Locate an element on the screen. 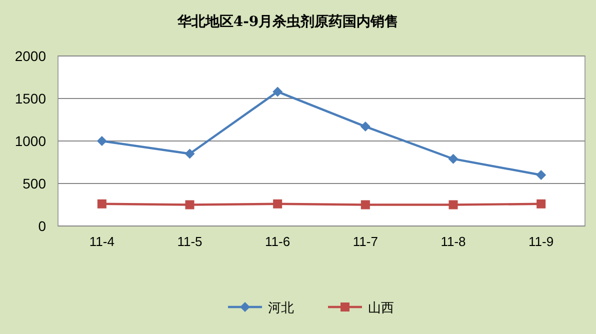  y-tick-label: 1500 is located at coordinates (30, 98).